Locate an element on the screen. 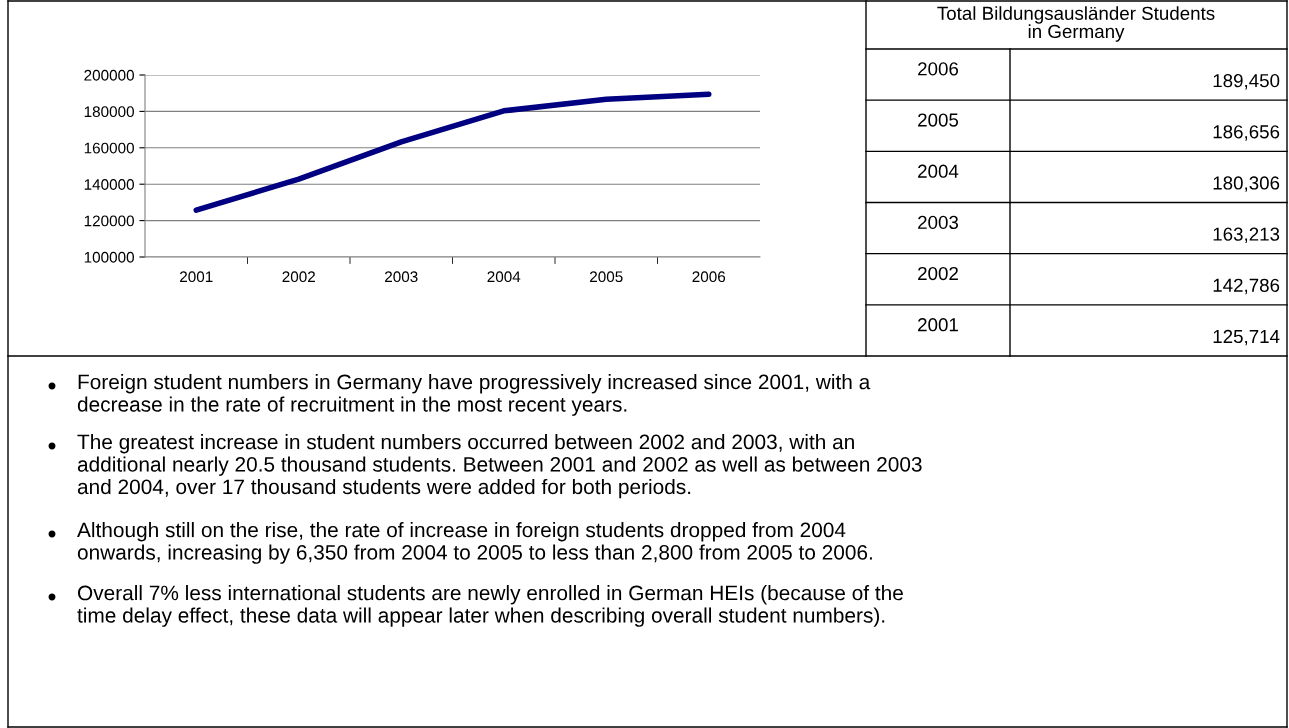 This screenshot has width=1289, height=728. y-tick-label: 180000 is located at coordinates (109, 112).